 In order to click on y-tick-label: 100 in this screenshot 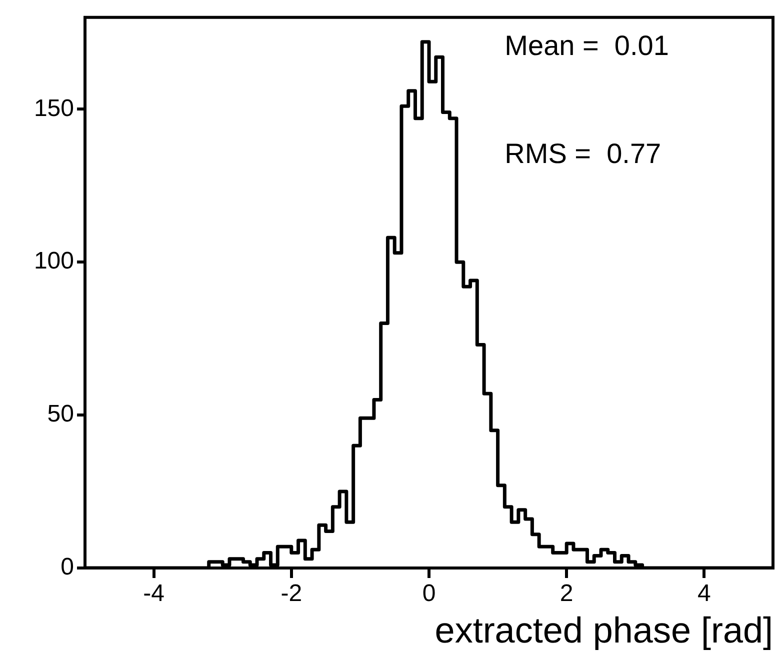, I will do `click(54, 261)`.